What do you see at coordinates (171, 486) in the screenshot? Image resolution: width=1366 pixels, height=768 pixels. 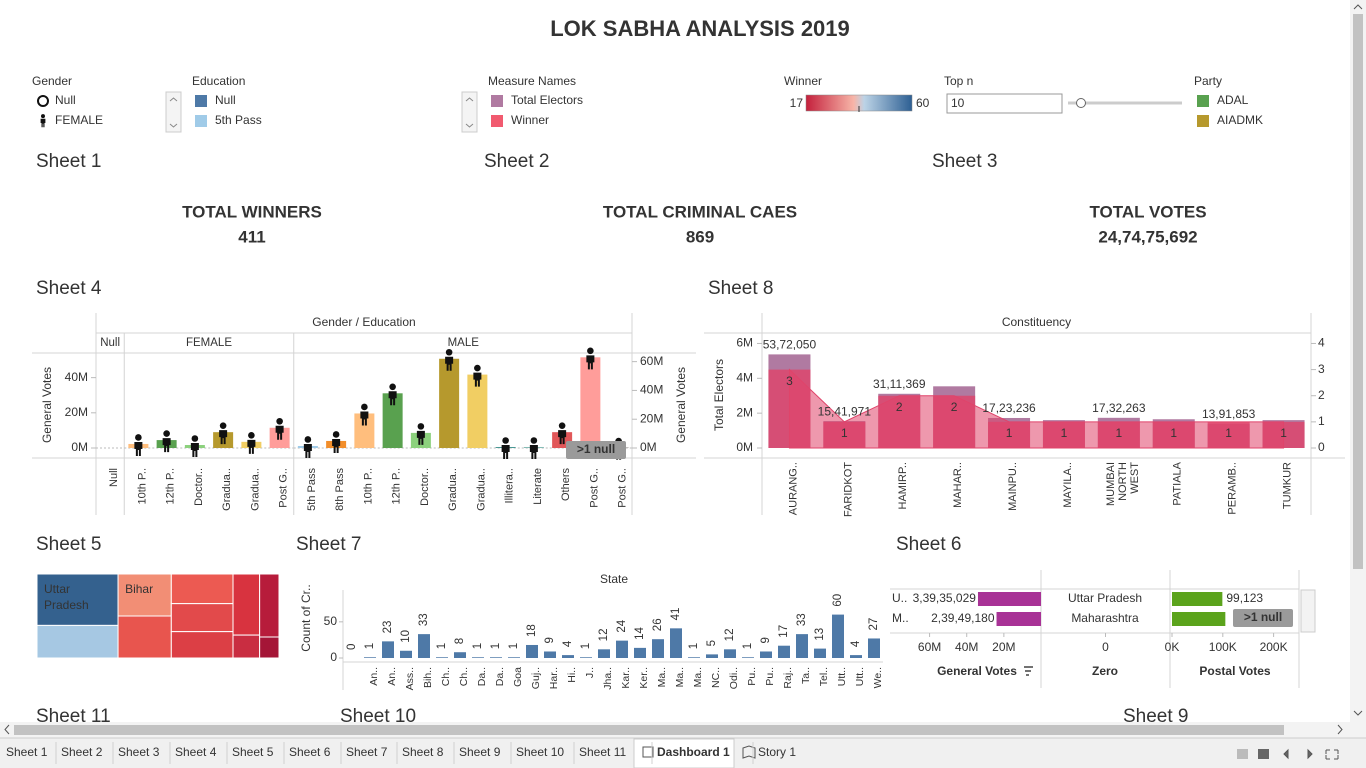 I see `x-tick-label: 12th P..` at bounding box center [171, 486].